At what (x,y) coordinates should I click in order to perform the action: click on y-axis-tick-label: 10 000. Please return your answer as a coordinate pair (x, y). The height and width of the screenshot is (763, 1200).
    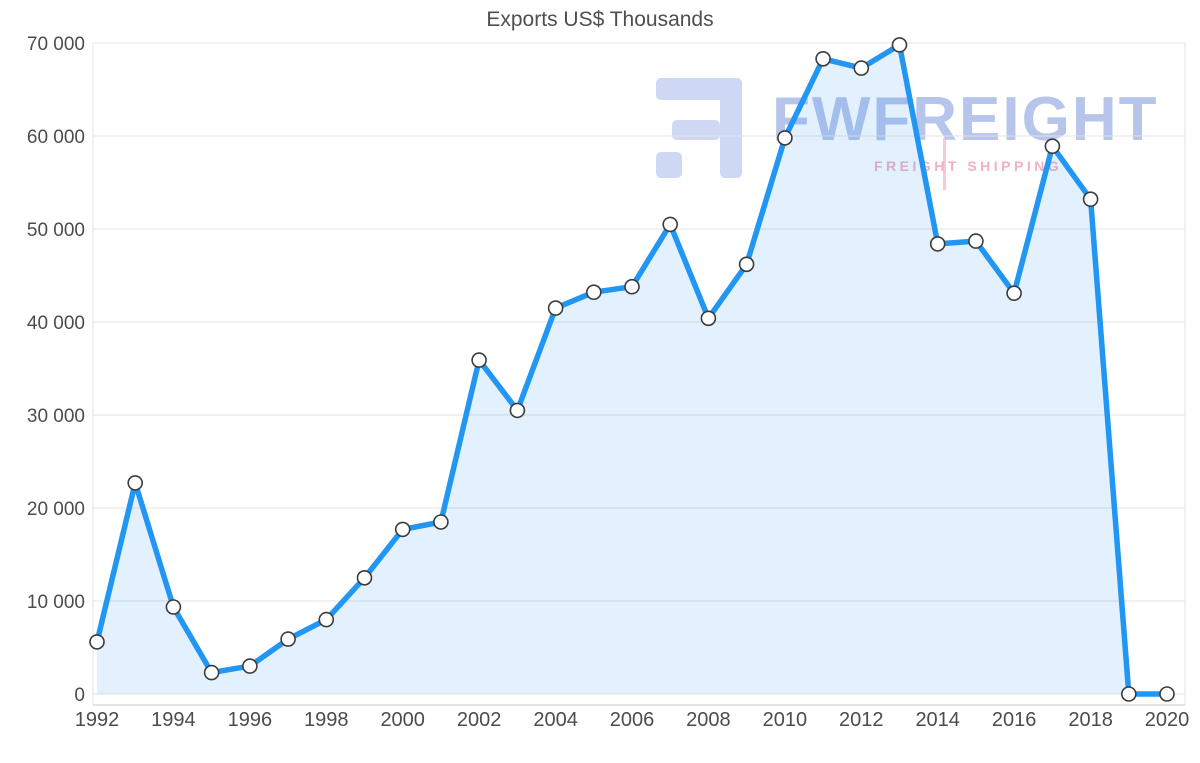
    Looking at the image, I should click on (56, 602).